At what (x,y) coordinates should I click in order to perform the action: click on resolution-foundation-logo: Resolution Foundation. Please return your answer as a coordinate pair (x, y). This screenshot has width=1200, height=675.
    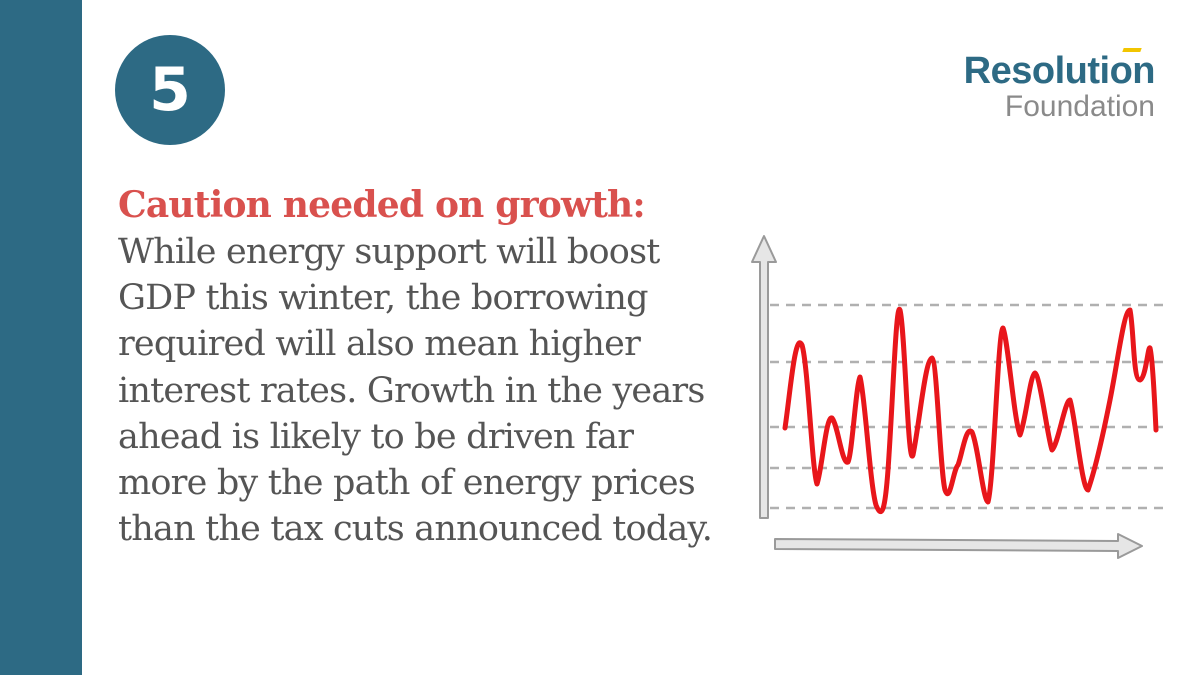
    Looking at the image, I should click on (1059, 85).